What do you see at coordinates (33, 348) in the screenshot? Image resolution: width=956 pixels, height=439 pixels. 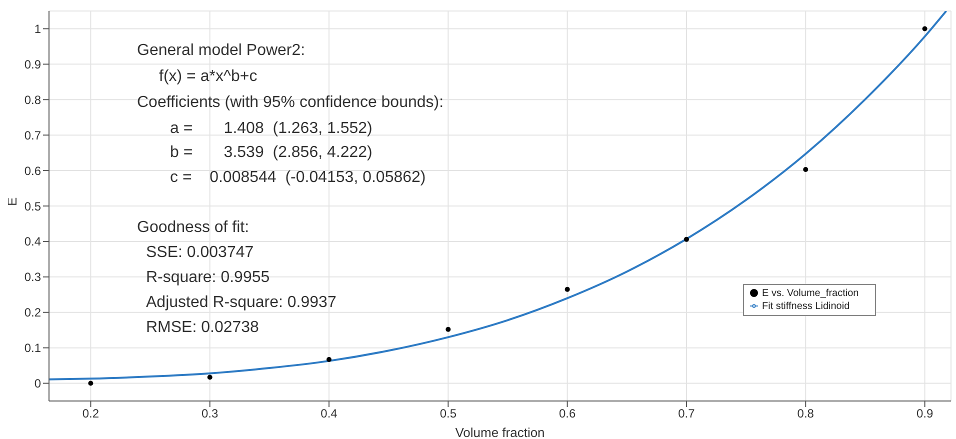 I see `y-tick-label: 0.1` at bounding box center [33, 348].